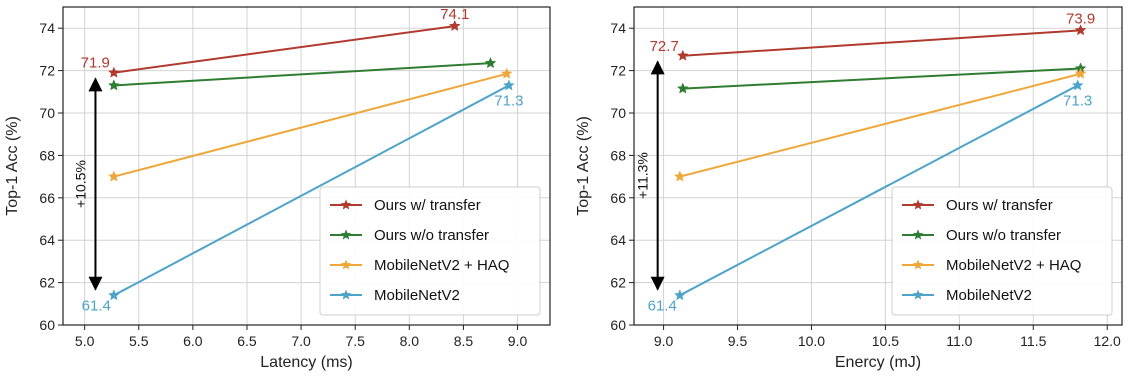 This screenshot has width=1128, height=377. What do you see at coordinates (1002, 251) in the screenshot?
I see `energy-legend` at bounding box center [1002, 251].